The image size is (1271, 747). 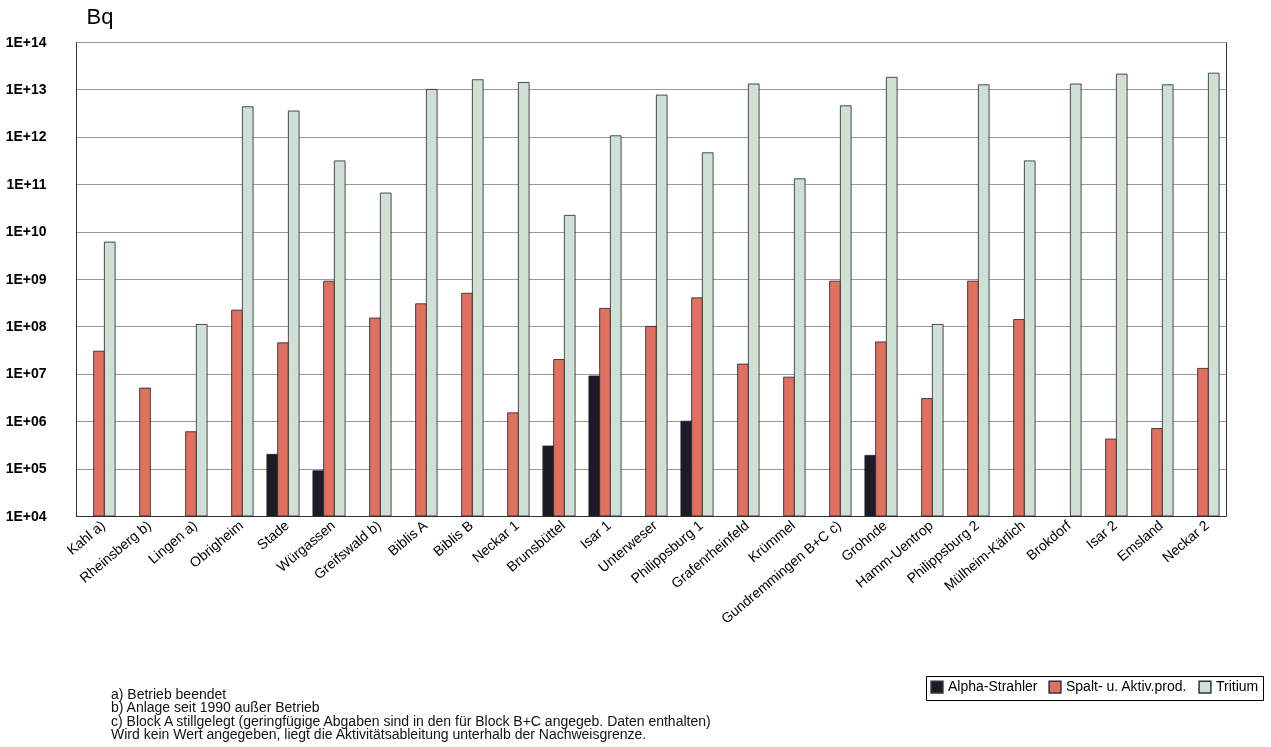 I want to click on legend-label: Spalt- u. Aktiv.prod., so click(x=1126, y=686).